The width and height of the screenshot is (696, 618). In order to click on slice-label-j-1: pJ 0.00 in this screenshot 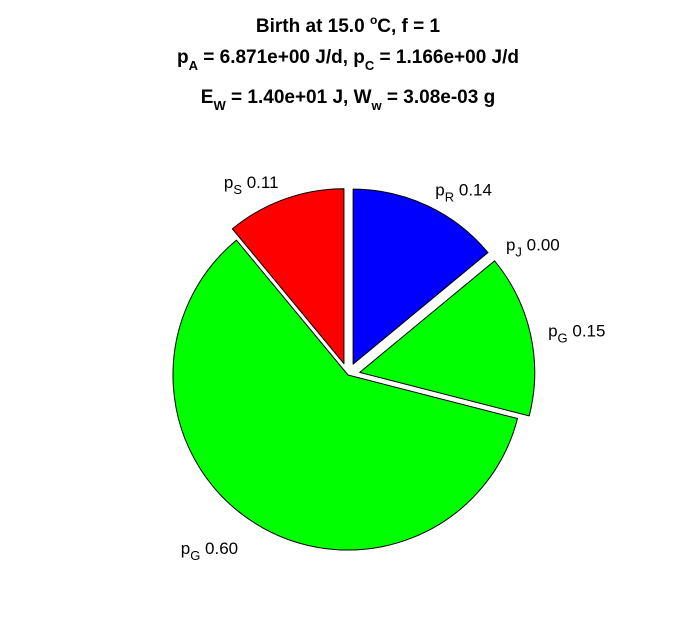, I will do `click(533, 247)`.